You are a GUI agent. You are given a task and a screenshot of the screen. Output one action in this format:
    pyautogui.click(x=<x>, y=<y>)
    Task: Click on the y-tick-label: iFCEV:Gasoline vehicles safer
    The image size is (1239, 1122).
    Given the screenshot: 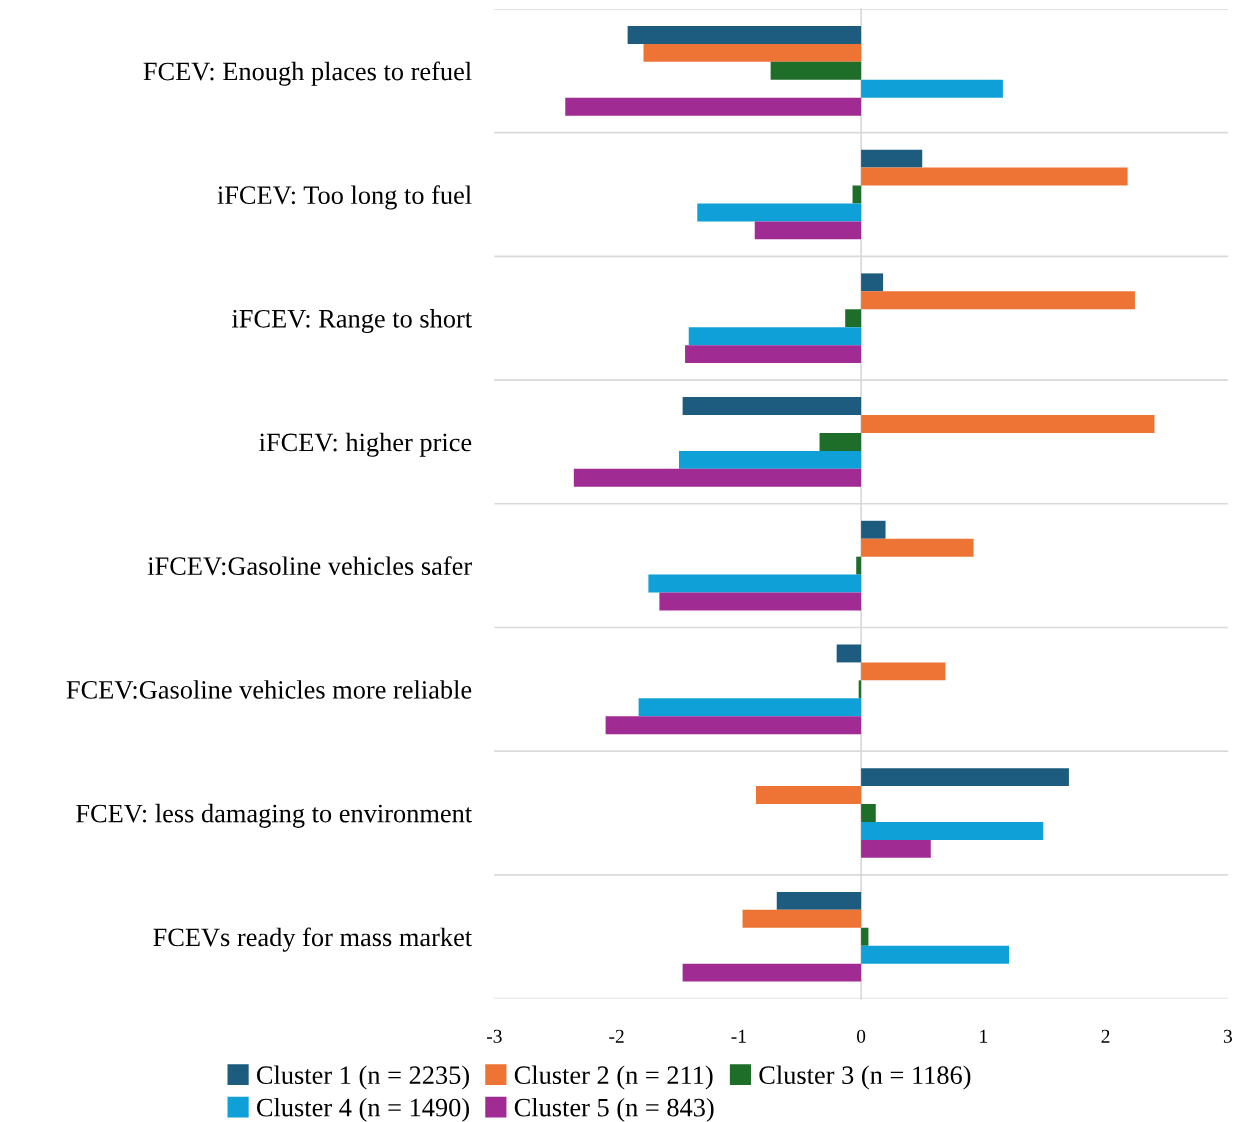 What is the action you would take?
    pyautogui.click(x=309, y=566)
    